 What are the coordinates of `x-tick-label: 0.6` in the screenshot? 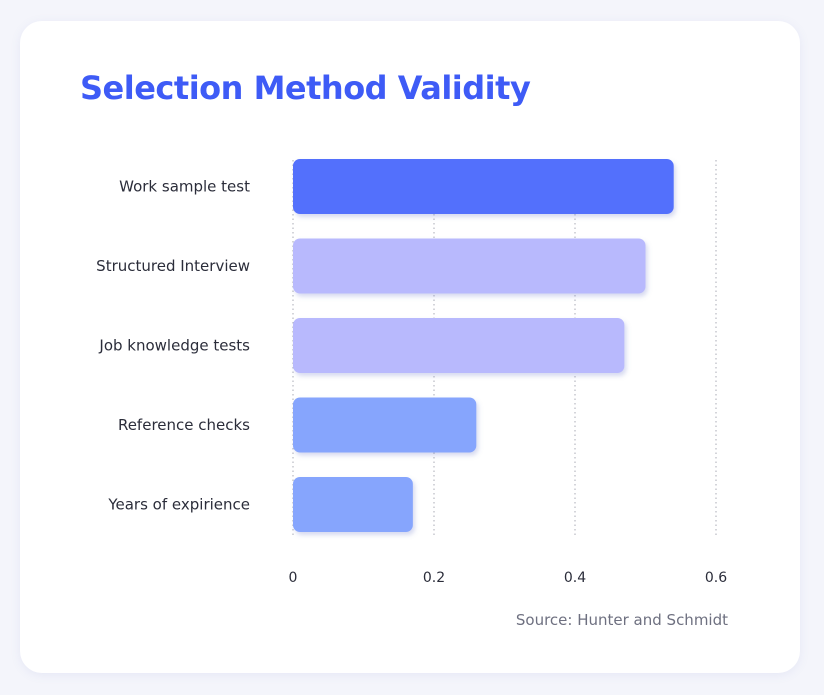 It's located at (716, 578).